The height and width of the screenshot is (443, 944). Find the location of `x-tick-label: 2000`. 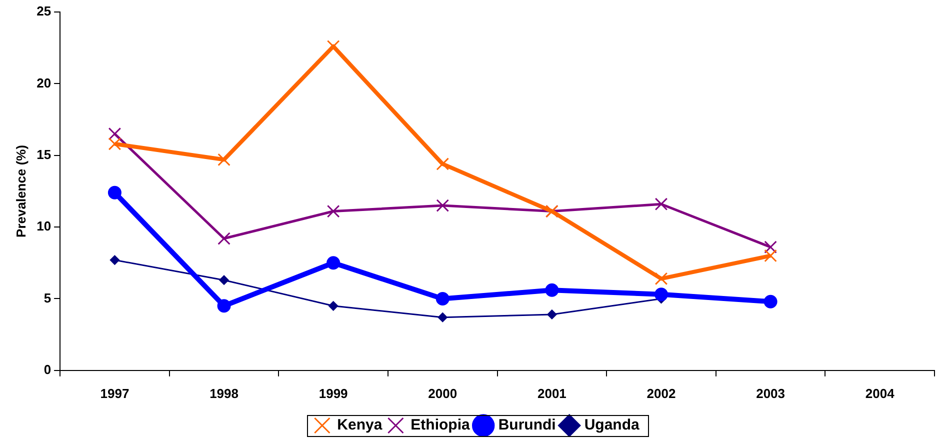

x-tick-label: 2000 is located at coordinates (443, 393).